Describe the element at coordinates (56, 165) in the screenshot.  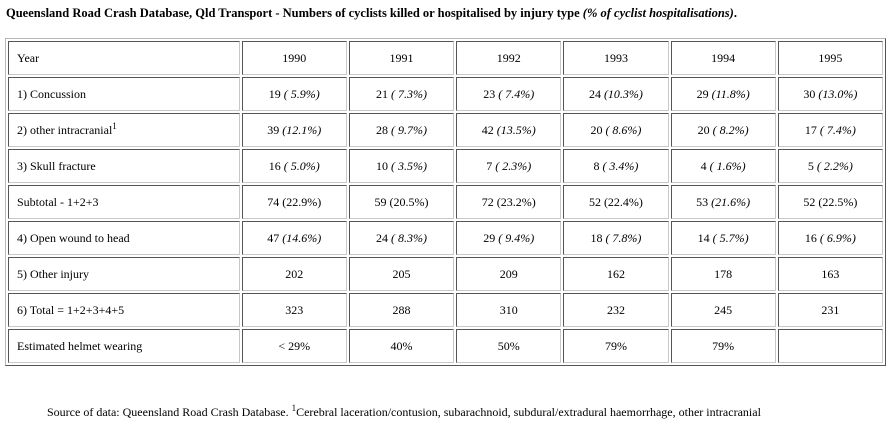
I see `row-label: 3) Skull fracture` at that location.